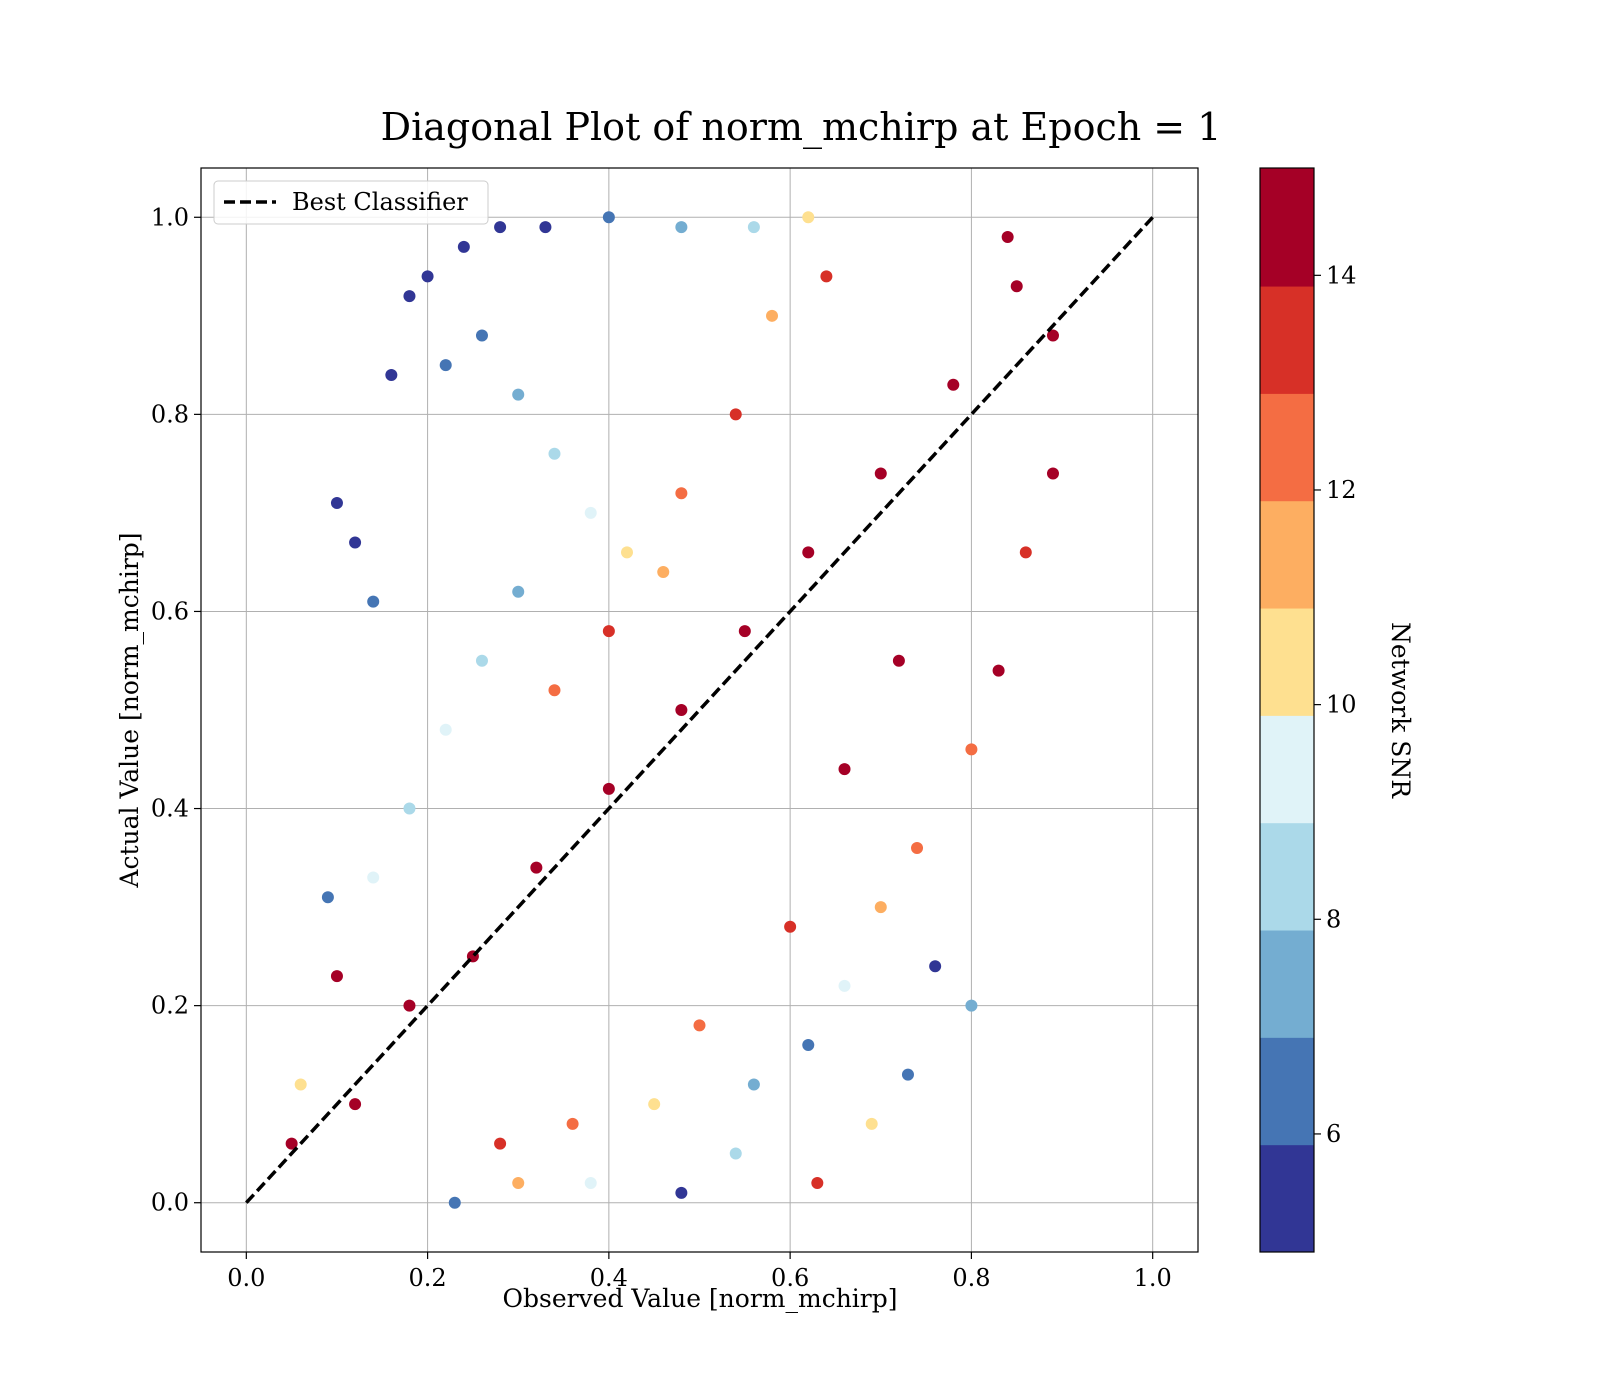 This screenshot has height=1400, width=1600. Describe the element at coordinates (170, 611) in the screenshot. I see `y-tick-label: 0.6` at that location.